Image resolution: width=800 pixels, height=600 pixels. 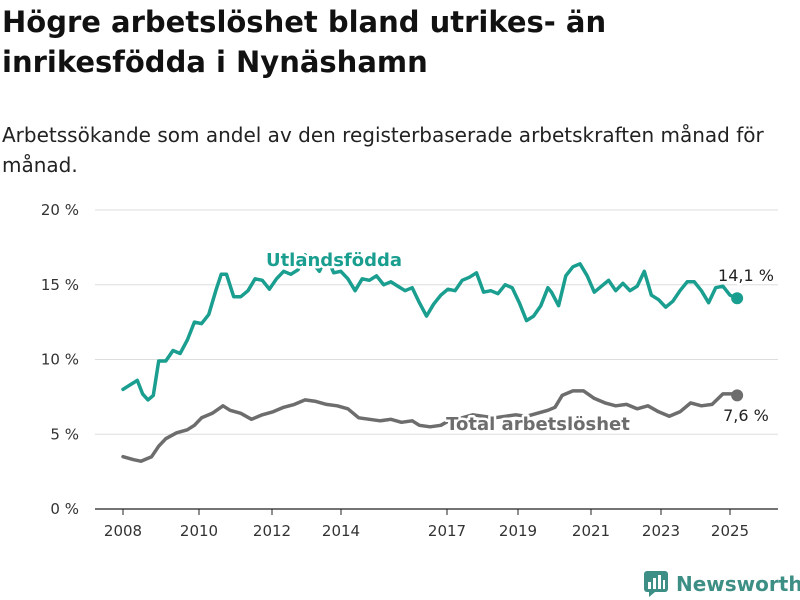 What do you see at coordinates (199, 531) in the screenshot?
I see `x-tick-label: 2010` at bounding box center [199, 531].